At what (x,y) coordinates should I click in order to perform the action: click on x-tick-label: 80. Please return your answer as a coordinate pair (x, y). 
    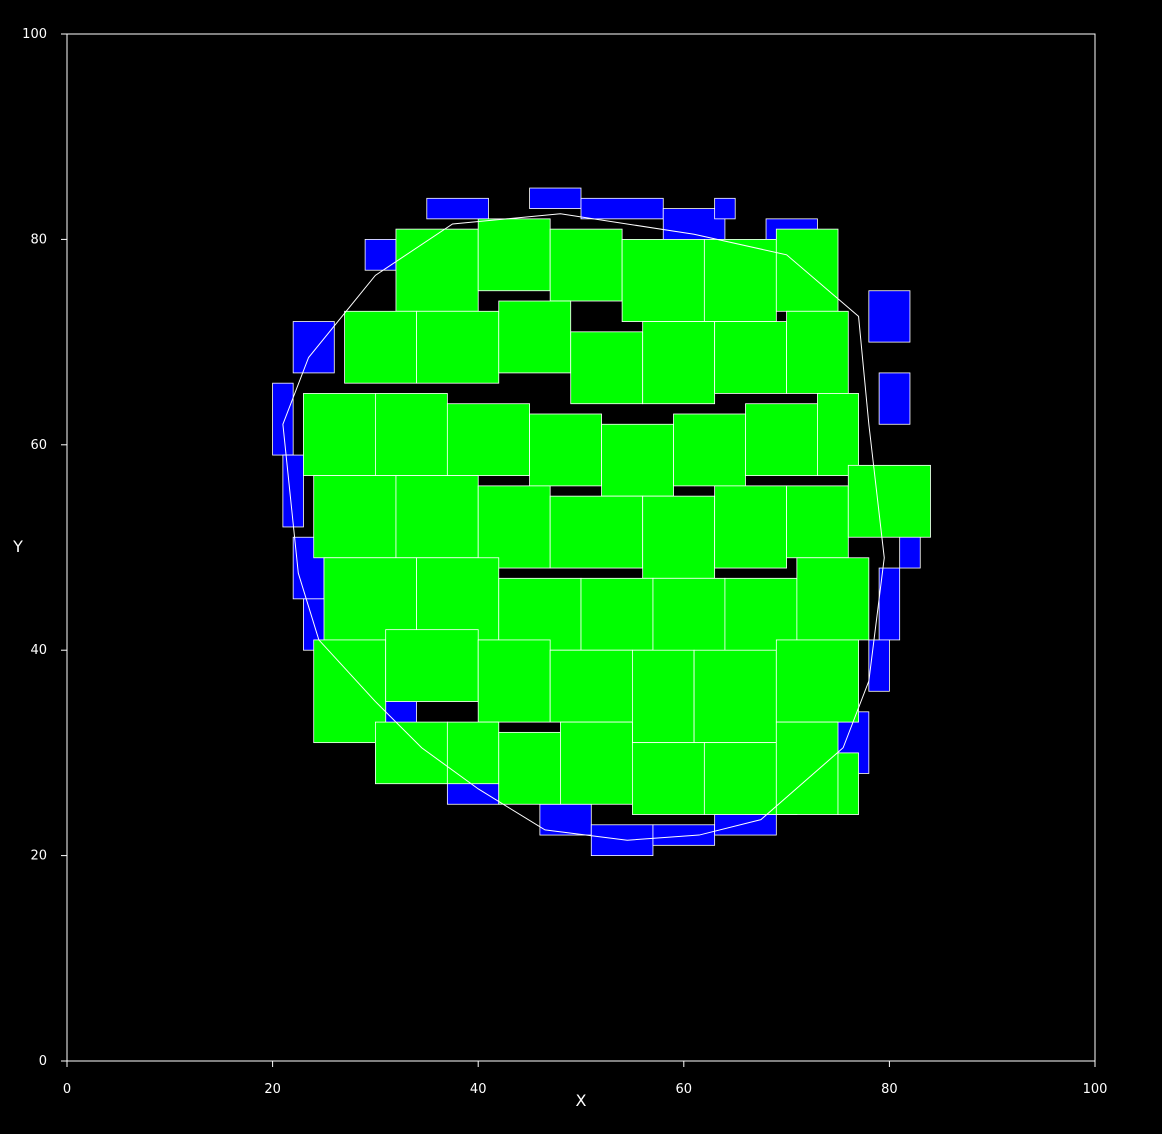
    Looking at the image, I should click on (889, 1089).